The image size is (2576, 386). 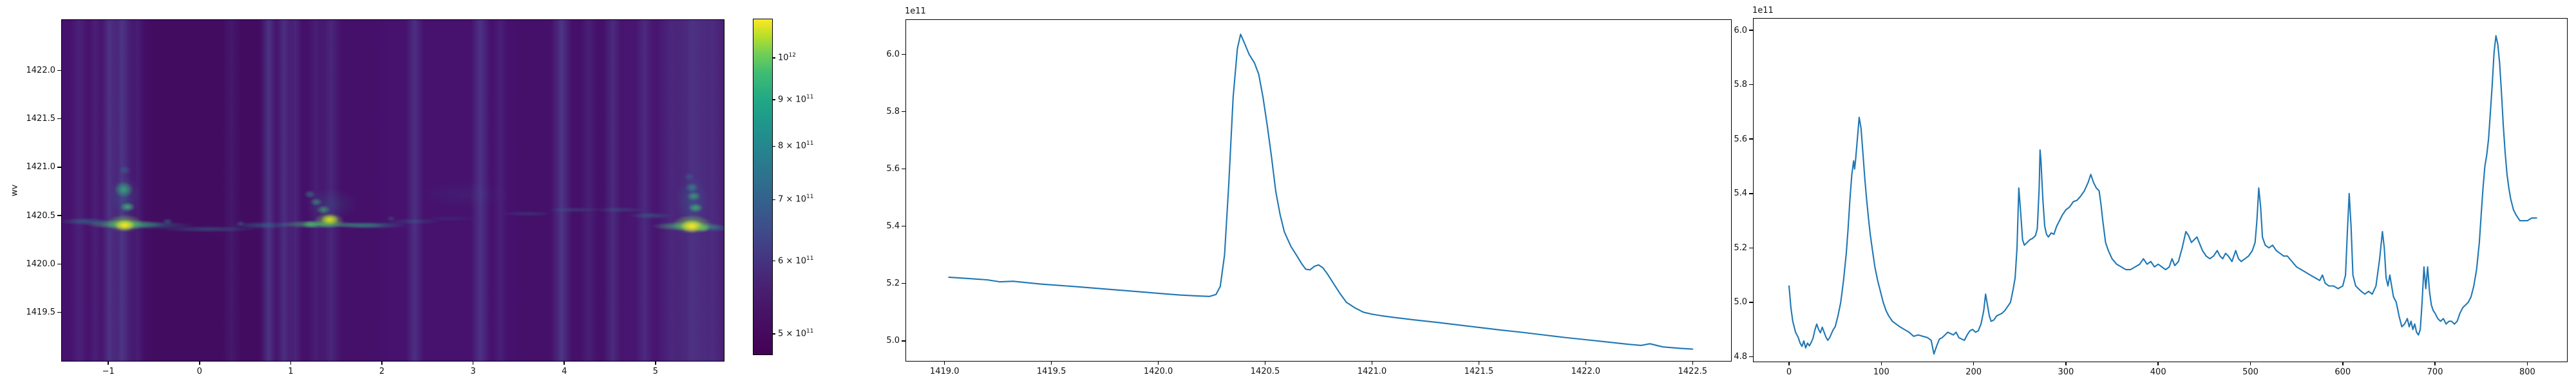 What do you see at coordinates (1881, 372) in the screenshot?
I see `x-tick-label: 100` at bounding box center [1881, 372].